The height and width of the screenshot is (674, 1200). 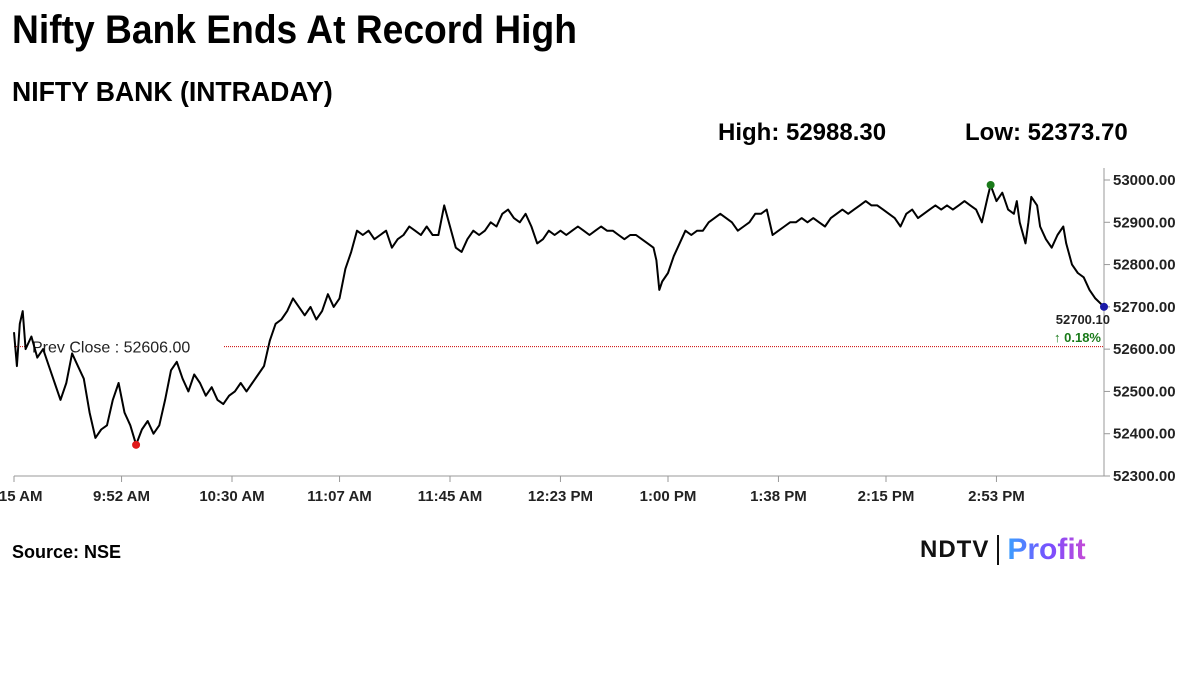 What do you see at coordinates (1046, 549) in the screenshot?
I see `logo-profit-text: Profit` at bounding box center [1046, 549].